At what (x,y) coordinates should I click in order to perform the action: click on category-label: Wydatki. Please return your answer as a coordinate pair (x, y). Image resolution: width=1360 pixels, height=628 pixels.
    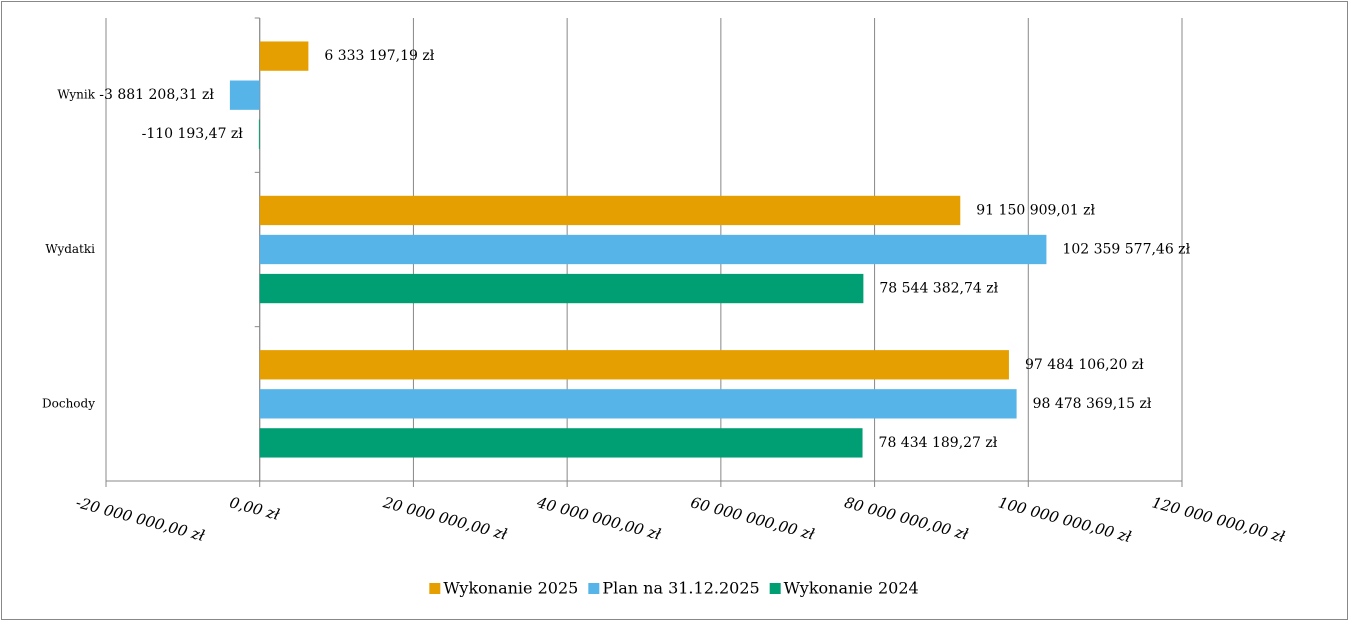
    Looking at the image, I should click on (70, 249).